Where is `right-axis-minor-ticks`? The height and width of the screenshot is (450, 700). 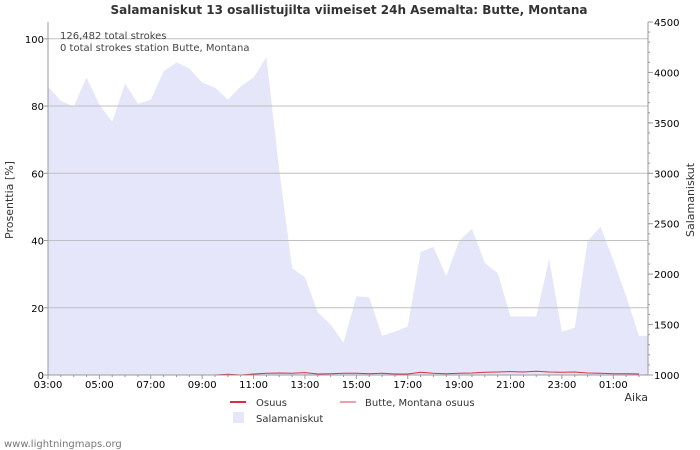 right-axis-minor-ticks is located at coordinates (649, 198).